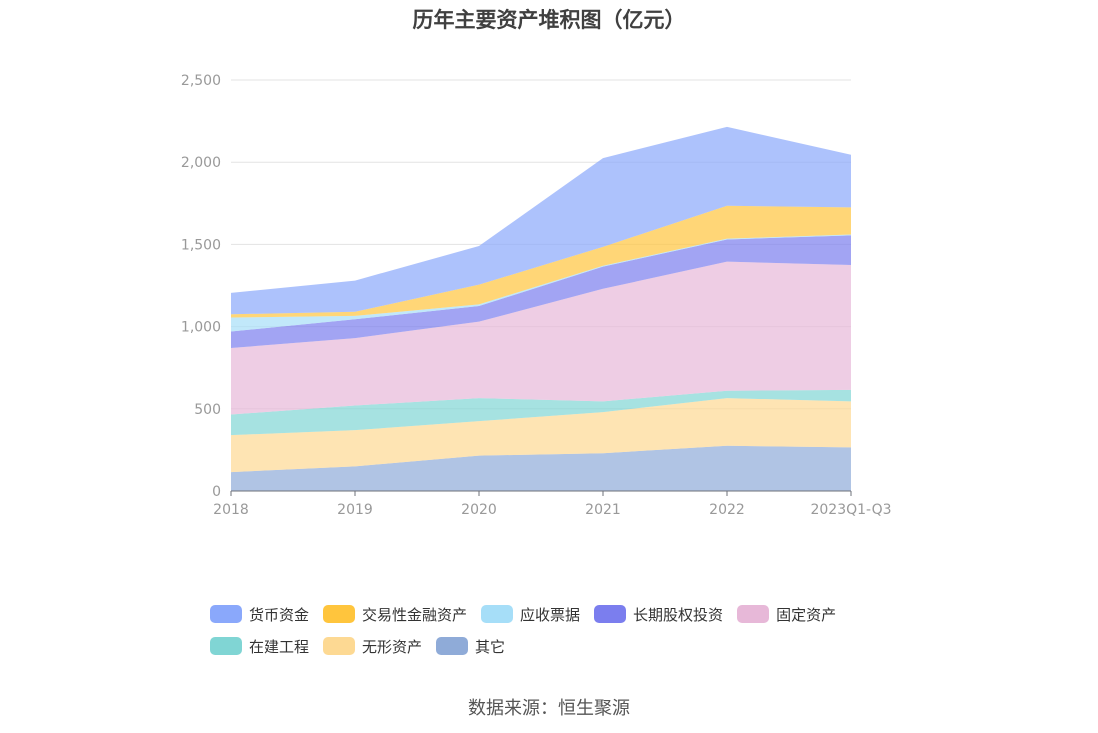 The width and height of the screenshot is (1098, 733). What do you see at coordinates (207, 410) in the screenshot?
I see `y-tick-label: 500` at bounding box center [207, 410].